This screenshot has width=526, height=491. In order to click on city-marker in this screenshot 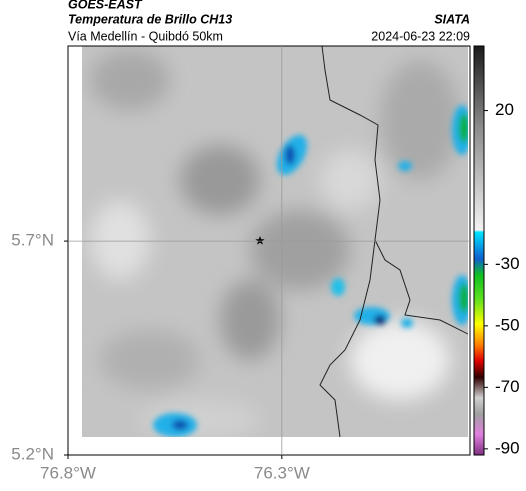, I will do `click(260, 240)`.